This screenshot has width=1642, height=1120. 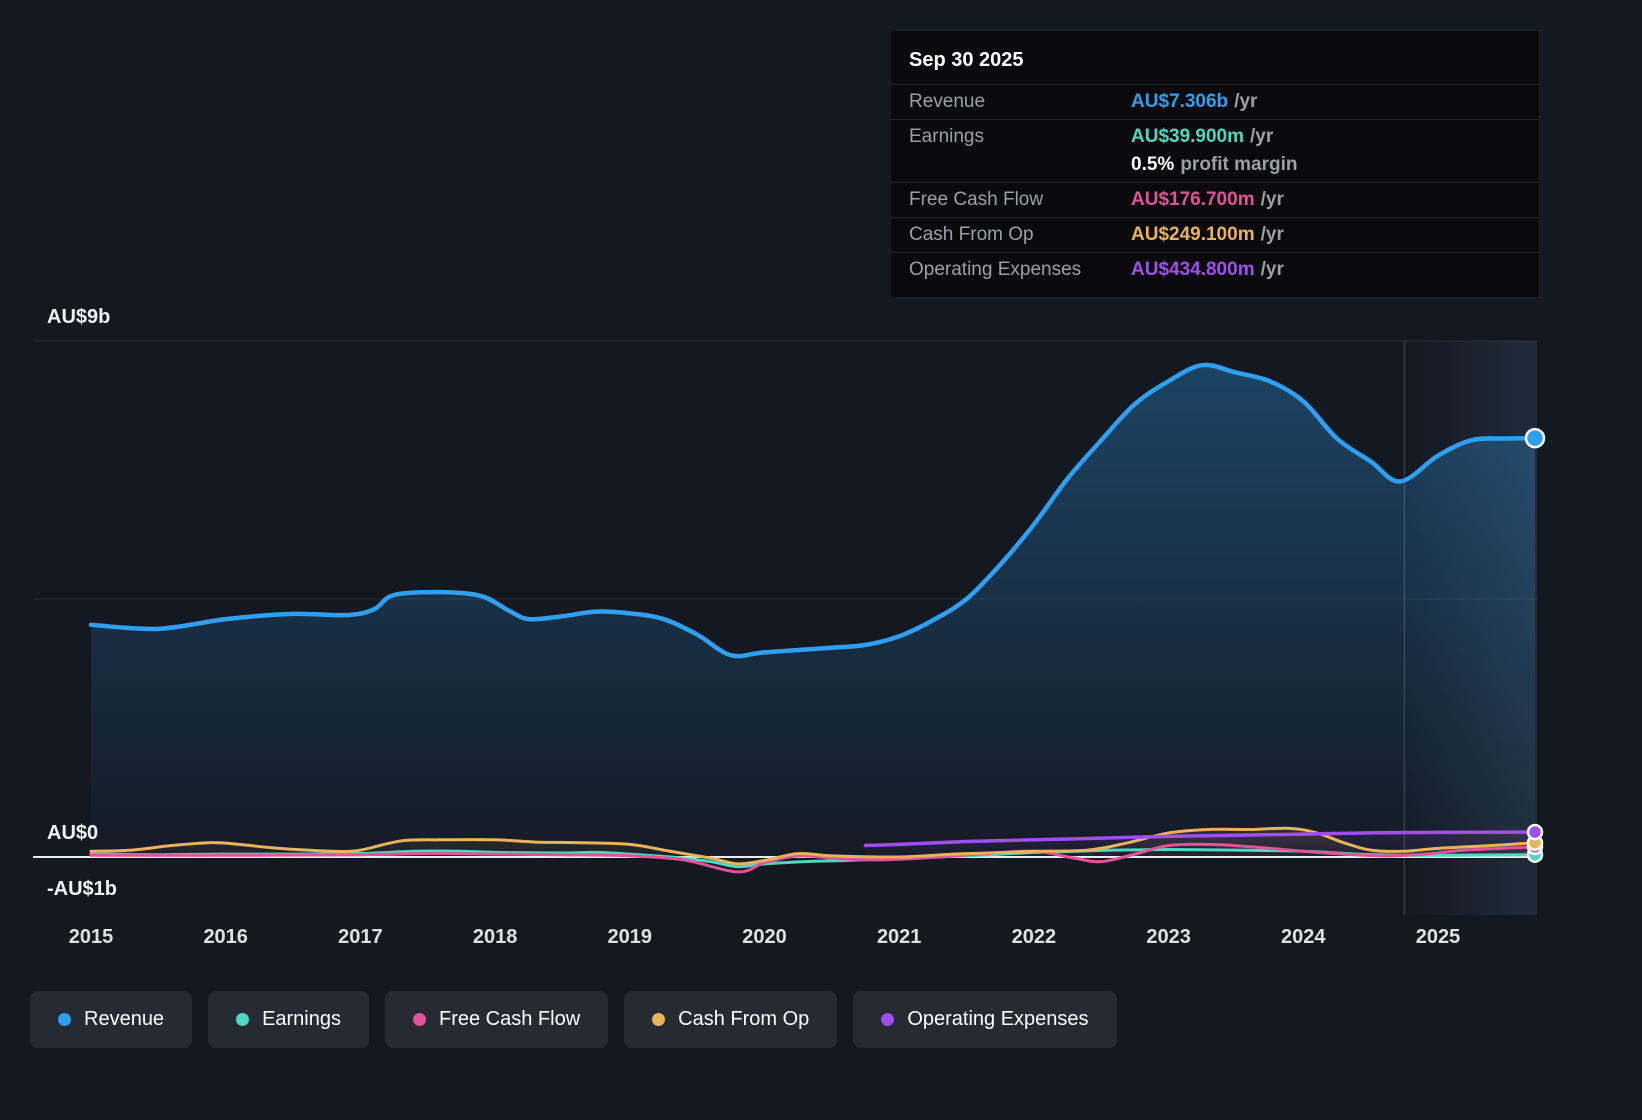 What do you see at coordinates (225, 937) in the screenshot?
I see `x-axis-label-2016: 2016` at bounding box center [225, 937].